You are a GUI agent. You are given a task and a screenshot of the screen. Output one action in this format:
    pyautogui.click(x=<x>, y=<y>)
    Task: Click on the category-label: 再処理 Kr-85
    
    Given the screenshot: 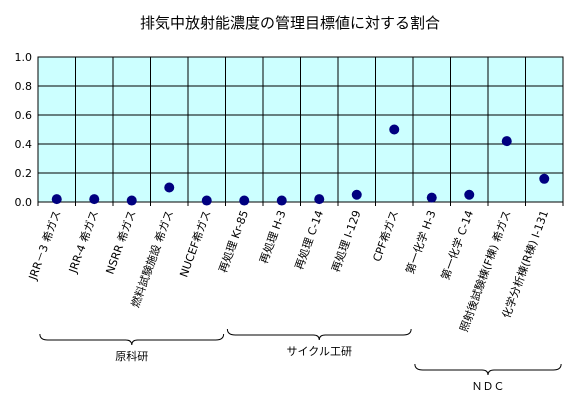 What is the action you would take?
    pyautogui.click(x=233, y=242)
    